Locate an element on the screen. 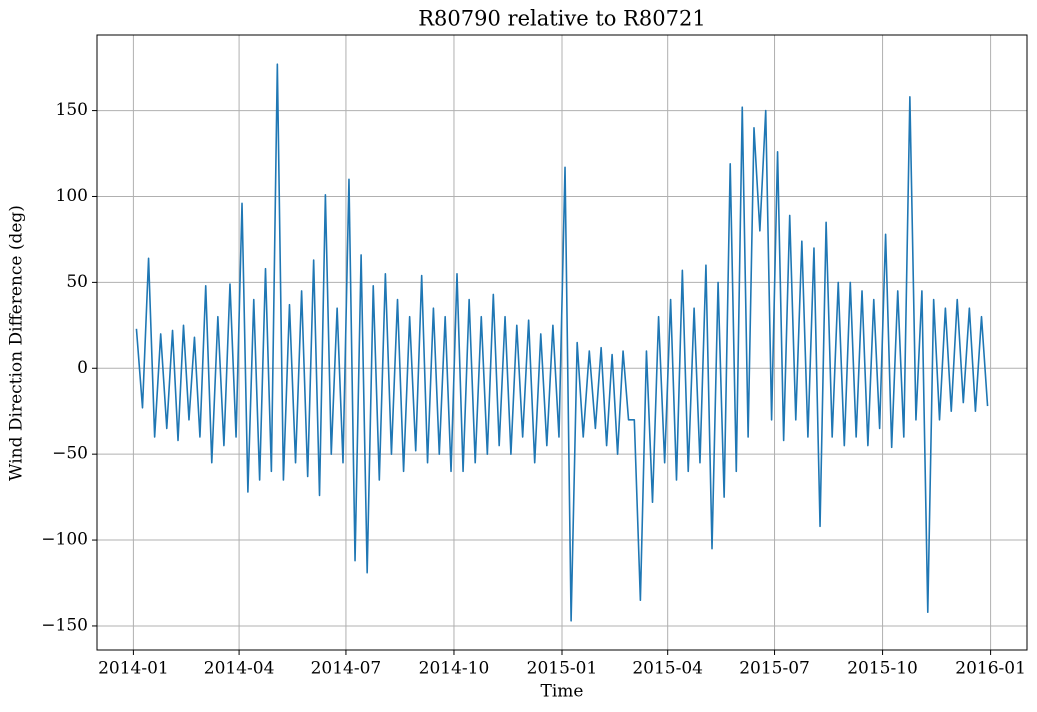  x-tick-label: 2015-07 is located at coordinates (774, 669).